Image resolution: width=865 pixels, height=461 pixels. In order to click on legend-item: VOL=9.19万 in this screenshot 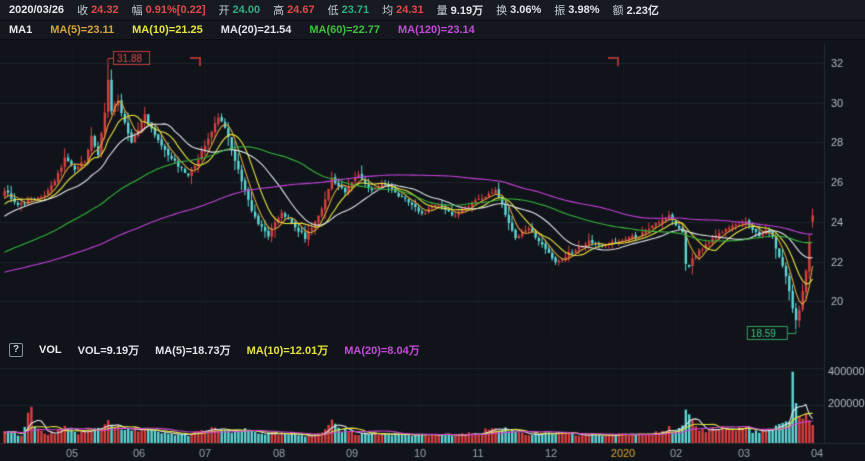, I will do `click(108, 350)`.